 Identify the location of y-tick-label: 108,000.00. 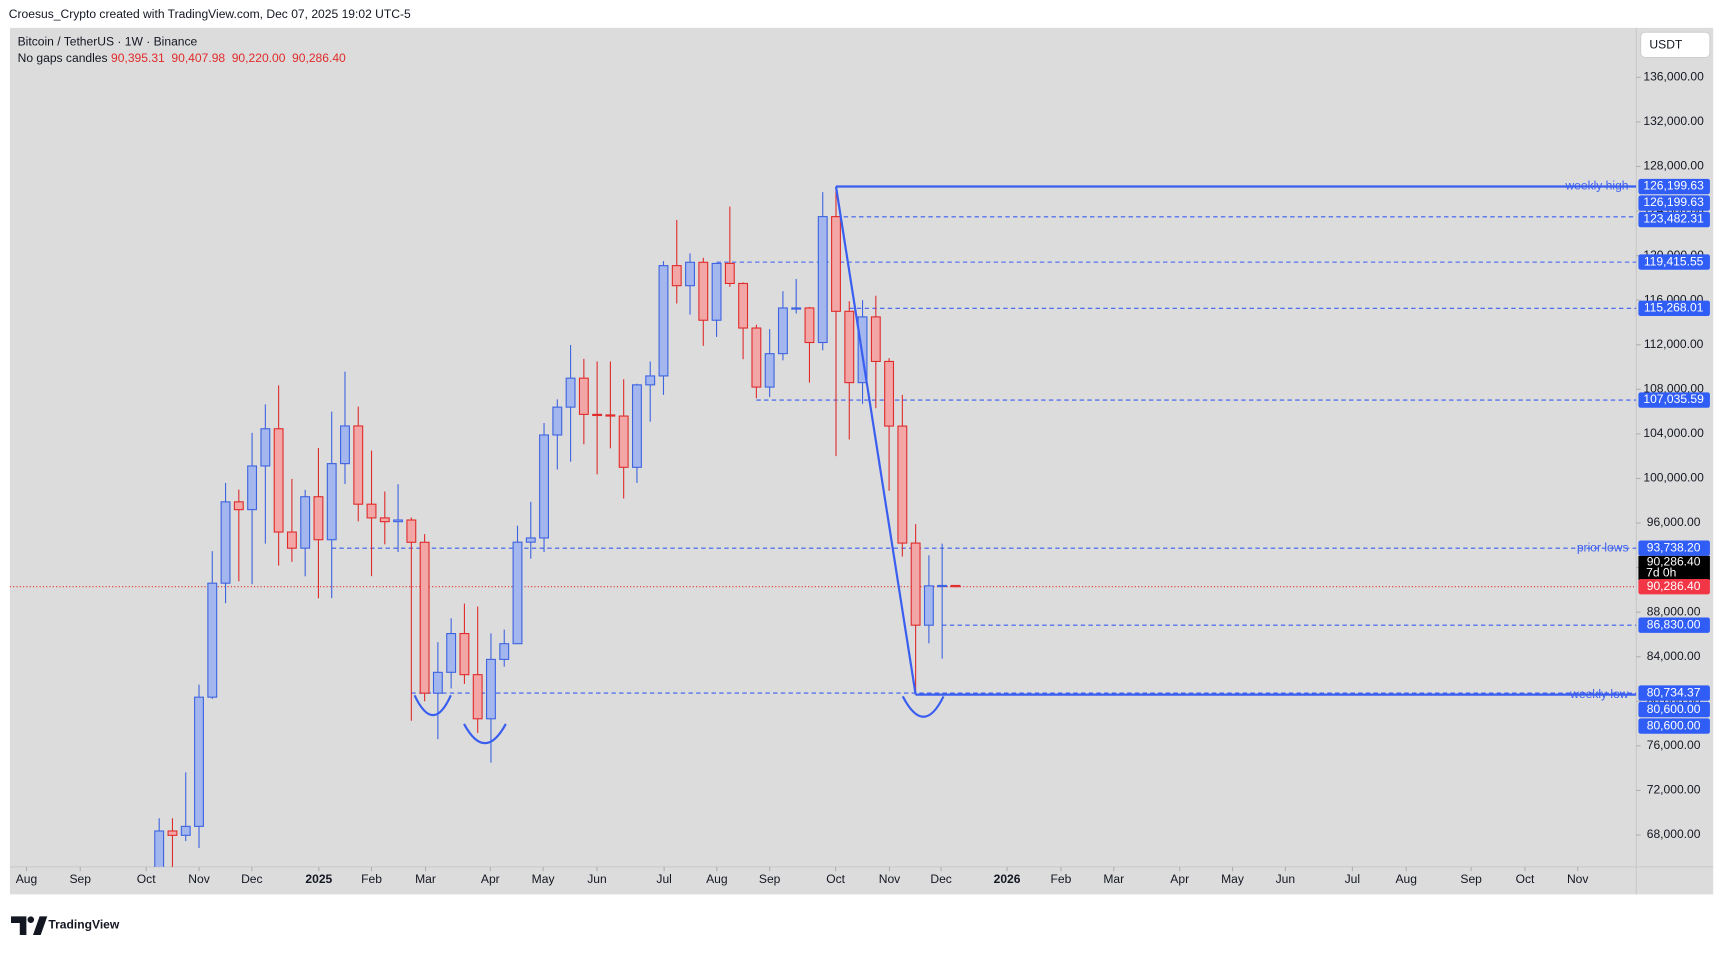
(1673, 388).